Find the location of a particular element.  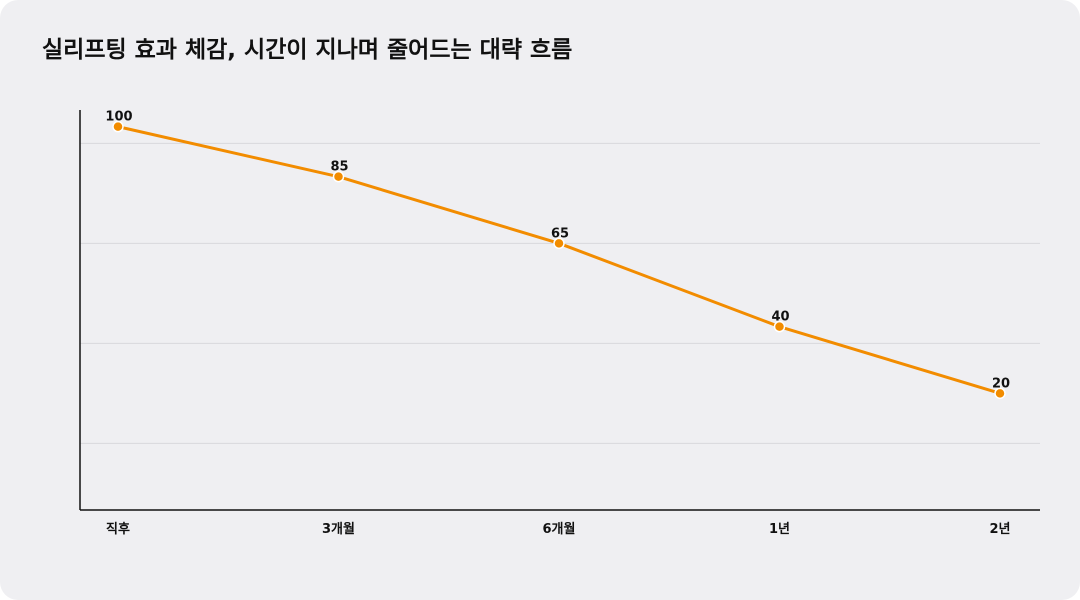

data-label-0: 100 is located at coordinates (118, 117).